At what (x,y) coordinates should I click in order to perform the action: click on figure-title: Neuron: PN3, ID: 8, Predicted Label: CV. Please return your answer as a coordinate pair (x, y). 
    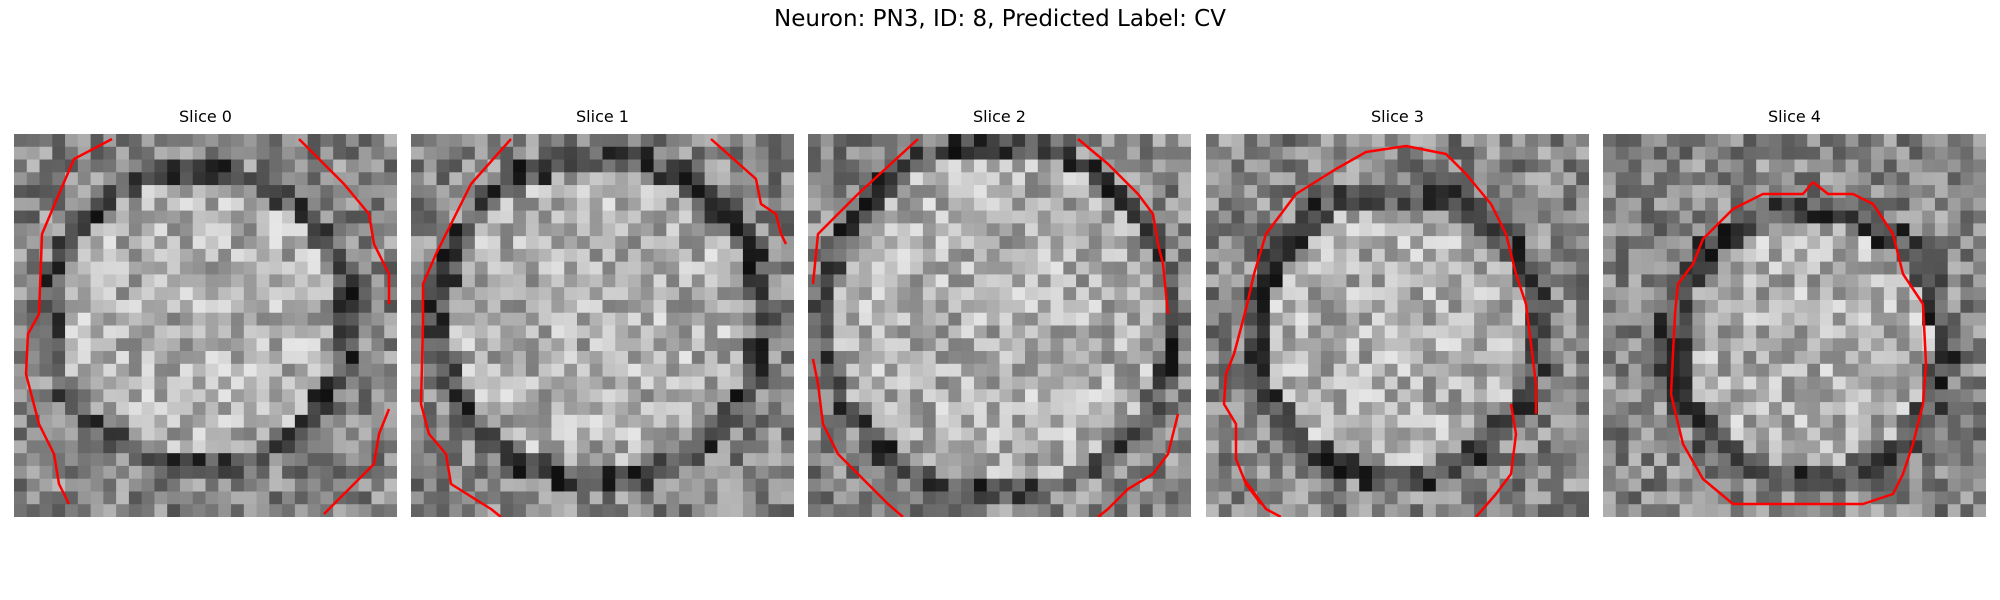
    Looking at the image, I should click on (1000, 19).